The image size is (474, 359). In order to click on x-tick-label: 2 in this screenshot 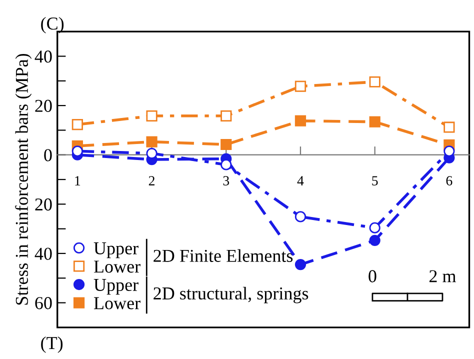, I will do `click(151, 181)`.